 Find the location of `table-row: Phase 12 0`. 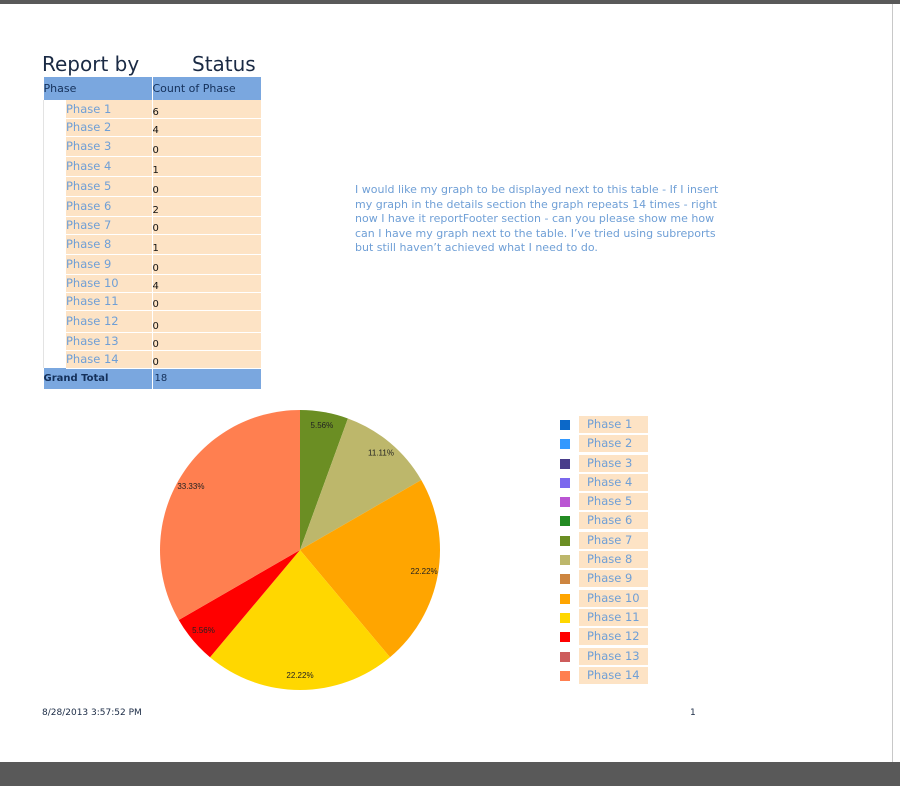

table-row: Phase 12 0 is located at coordinates (152, 321).